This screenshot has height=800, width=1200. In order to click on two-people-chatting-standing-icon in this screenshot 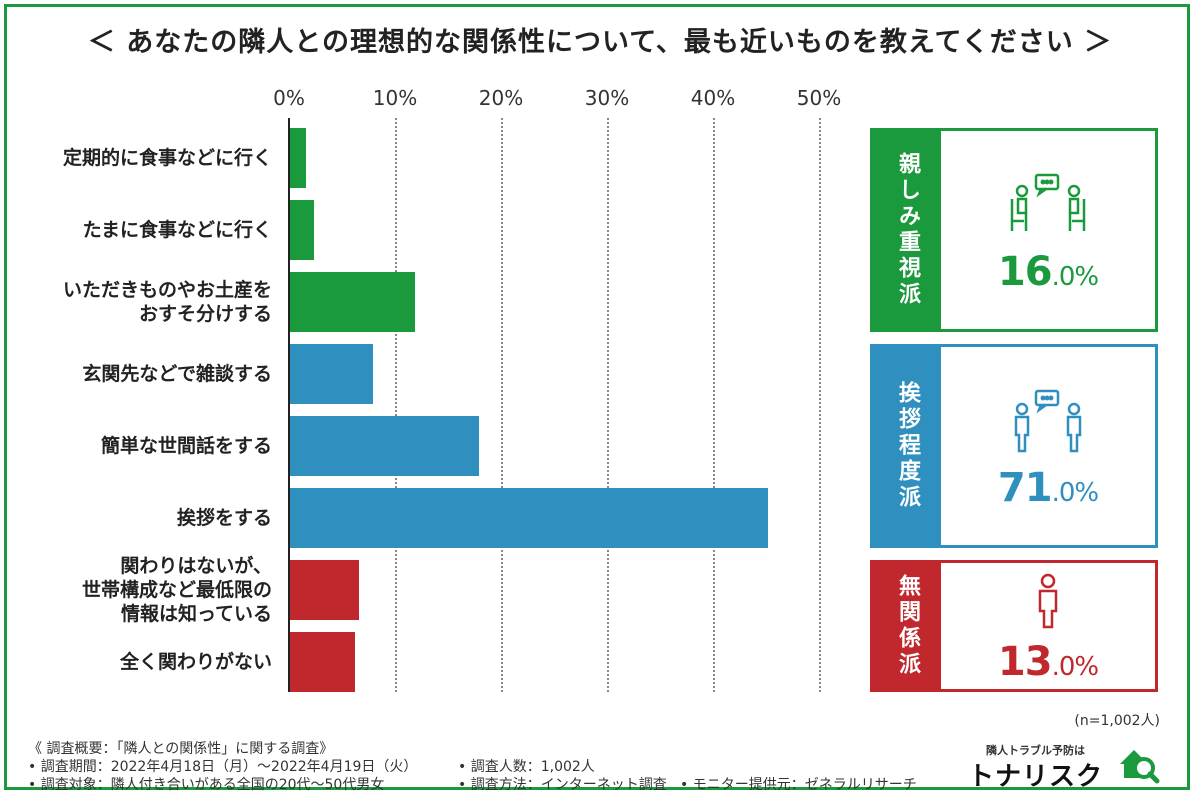, I will do `click(1048, 423)`.